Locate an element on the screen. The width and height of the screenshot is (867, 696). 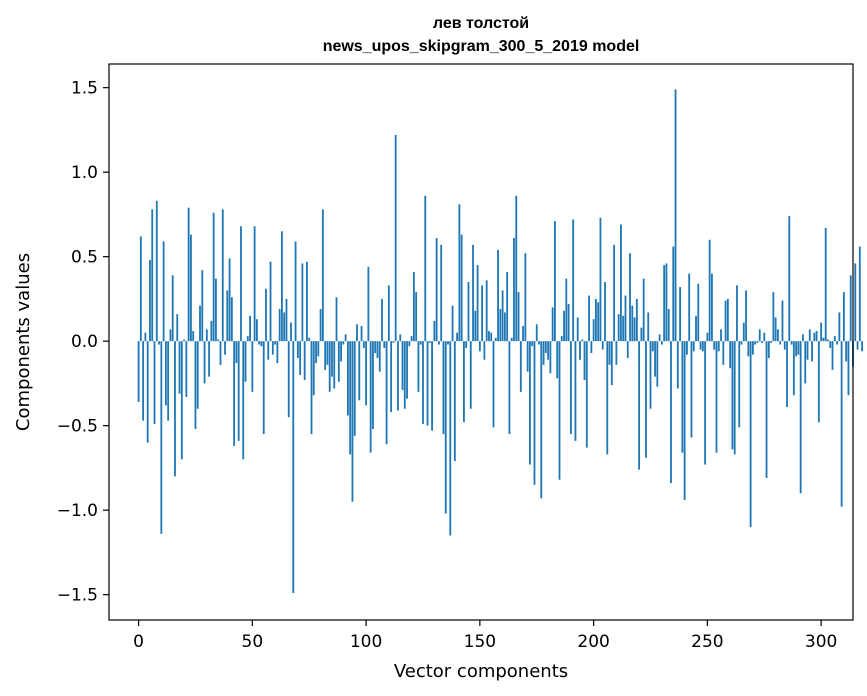
y-tick-label: −1.5 is located at coordinates (77, 596).